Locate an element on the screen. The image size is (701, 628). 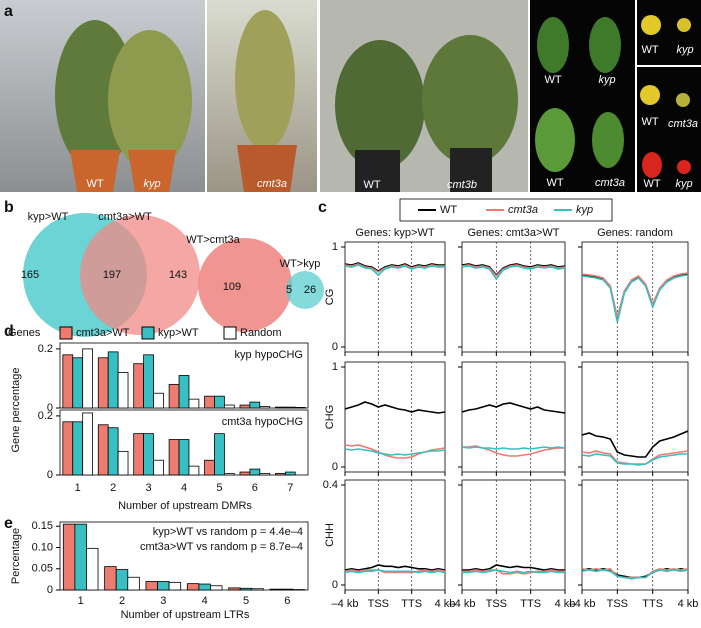
legend-label: kyp>WT is located at coordinates (178, 333).